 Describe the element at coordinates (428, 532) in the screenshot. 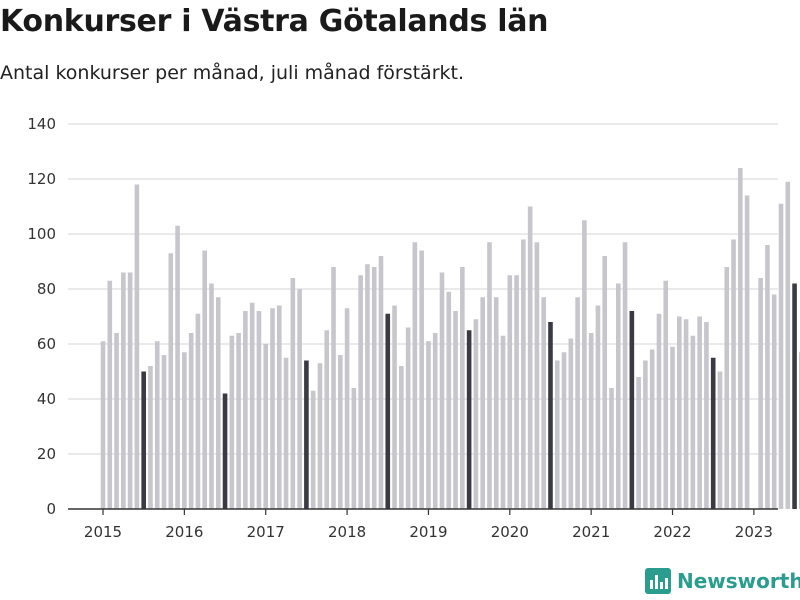

I see `x-tick-label: 2019` at that location.